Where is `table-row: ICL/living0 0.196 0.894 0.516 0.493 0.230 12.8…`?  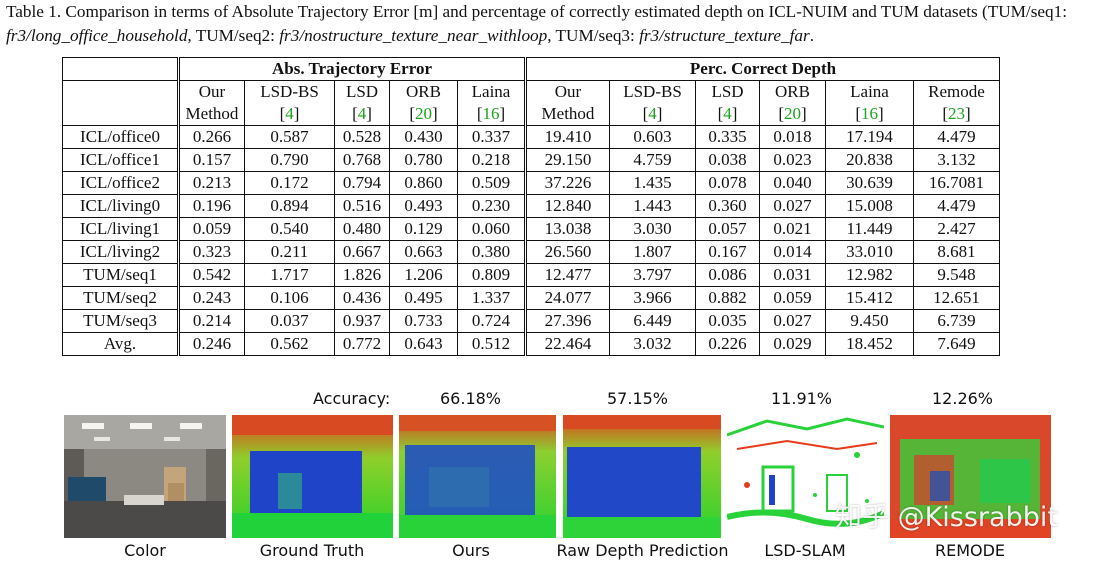
table-row: ICL/living0 0.196 0.894 0.516 0.493 0.230 12.8… is located at coordinates (531, 206).